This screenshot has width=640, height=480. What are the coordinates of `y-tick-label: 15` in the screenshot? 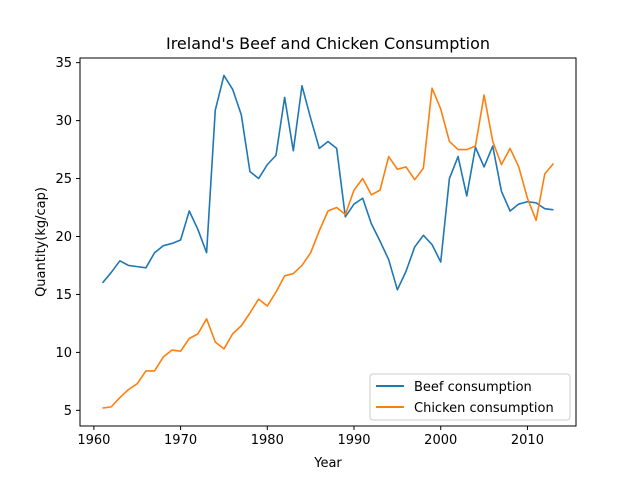 It's located at (63, 295).